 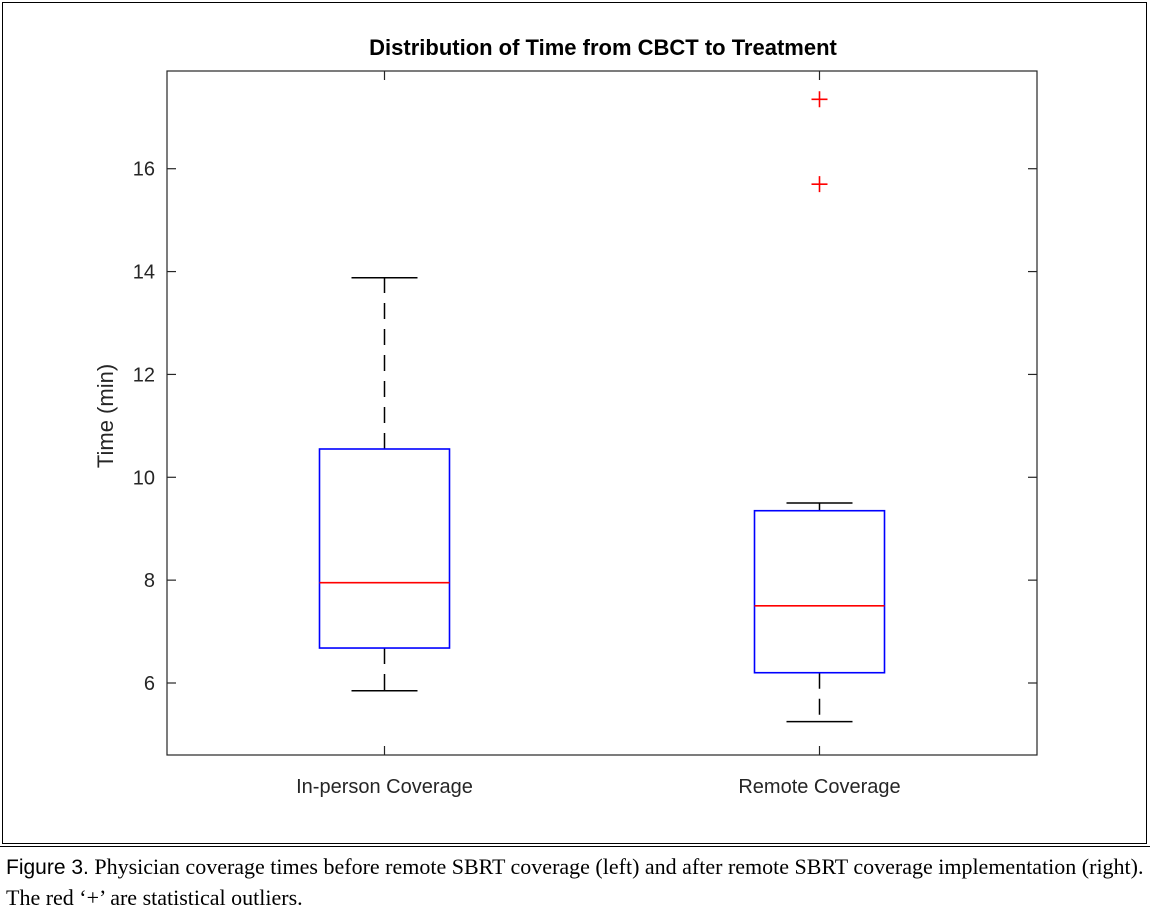 I want to click on x-tick-label-0: In-person Coverage, so click(x=384, y=787).